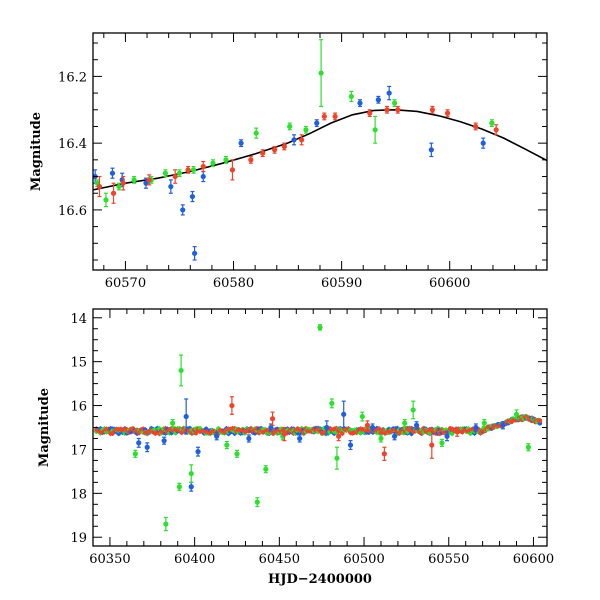 This screenshot has width=600, height=600. Describe the element at coordinates (78, 363) in the screenshot. I see `y-tick-label: 15` at that location.